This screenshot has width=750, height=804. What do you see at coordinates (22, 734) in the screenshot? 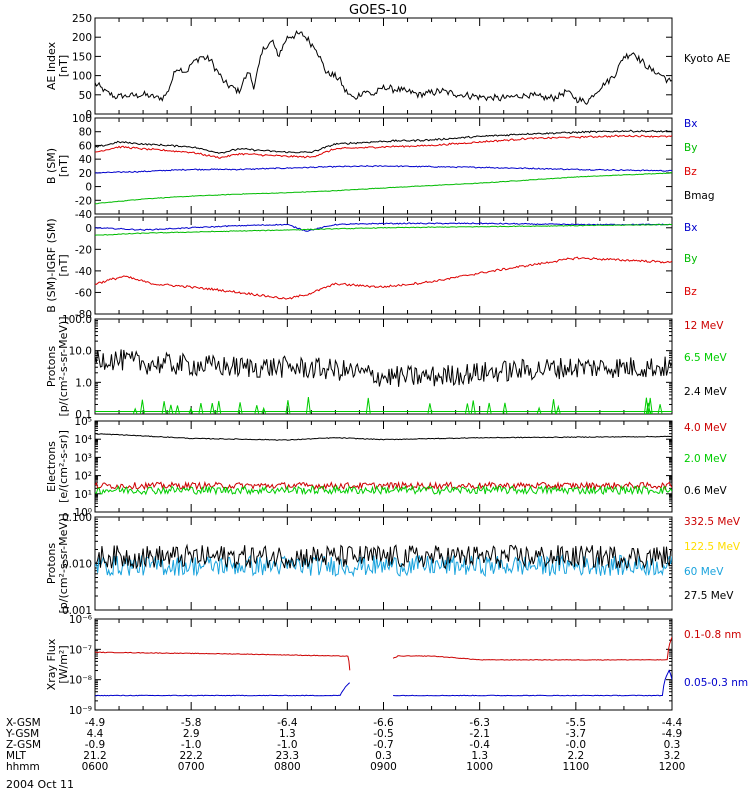
I see `time-axis-row-label: Y-GSM` at bounding box center [22, 734].